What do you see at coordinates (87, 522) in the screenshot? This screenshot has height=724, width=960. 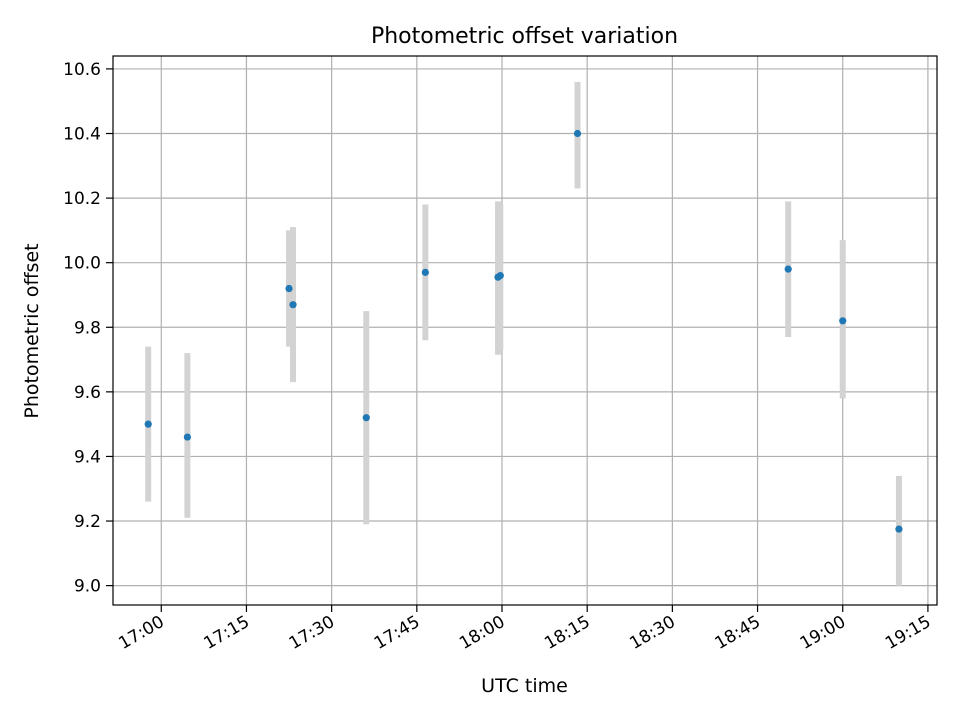 I see `y-tick-label: 9.2` at bounding box center [87, 522].